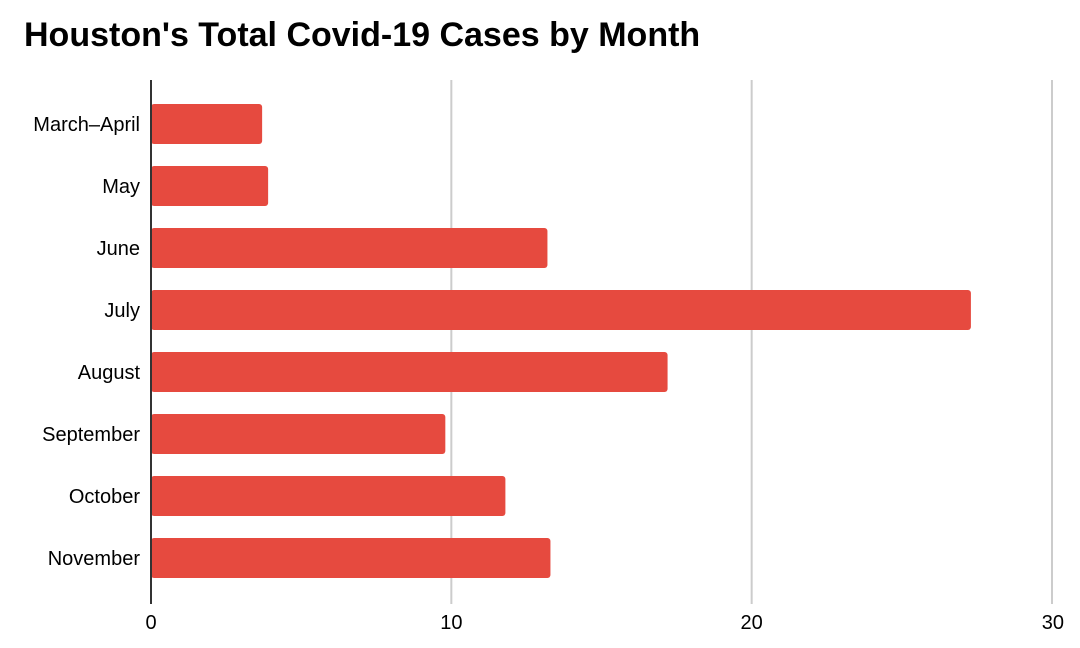  I want to click on bar-august, so click(409, 372).